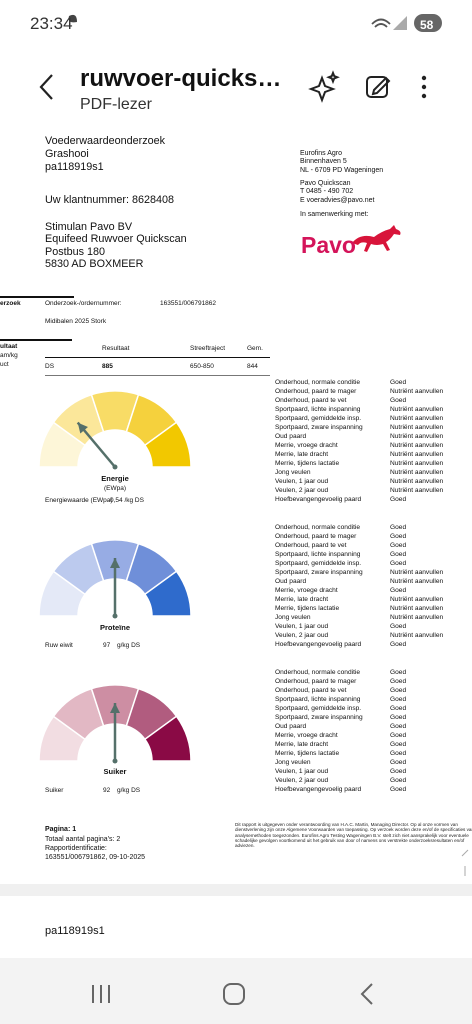  Describe the element at coordinates (291, 727) in the screenshot. I see `condition: Oud paard` at that location.